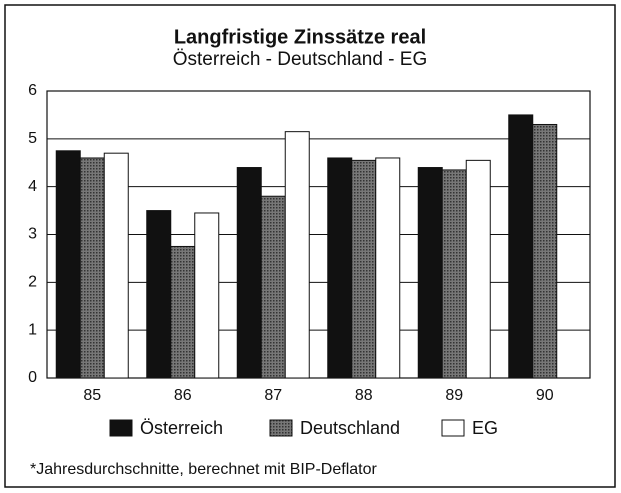  What do you see at coordinates (32, 90) in the screenshot?
I see `y-tick-label: 6` at bounding box center [32, 90].